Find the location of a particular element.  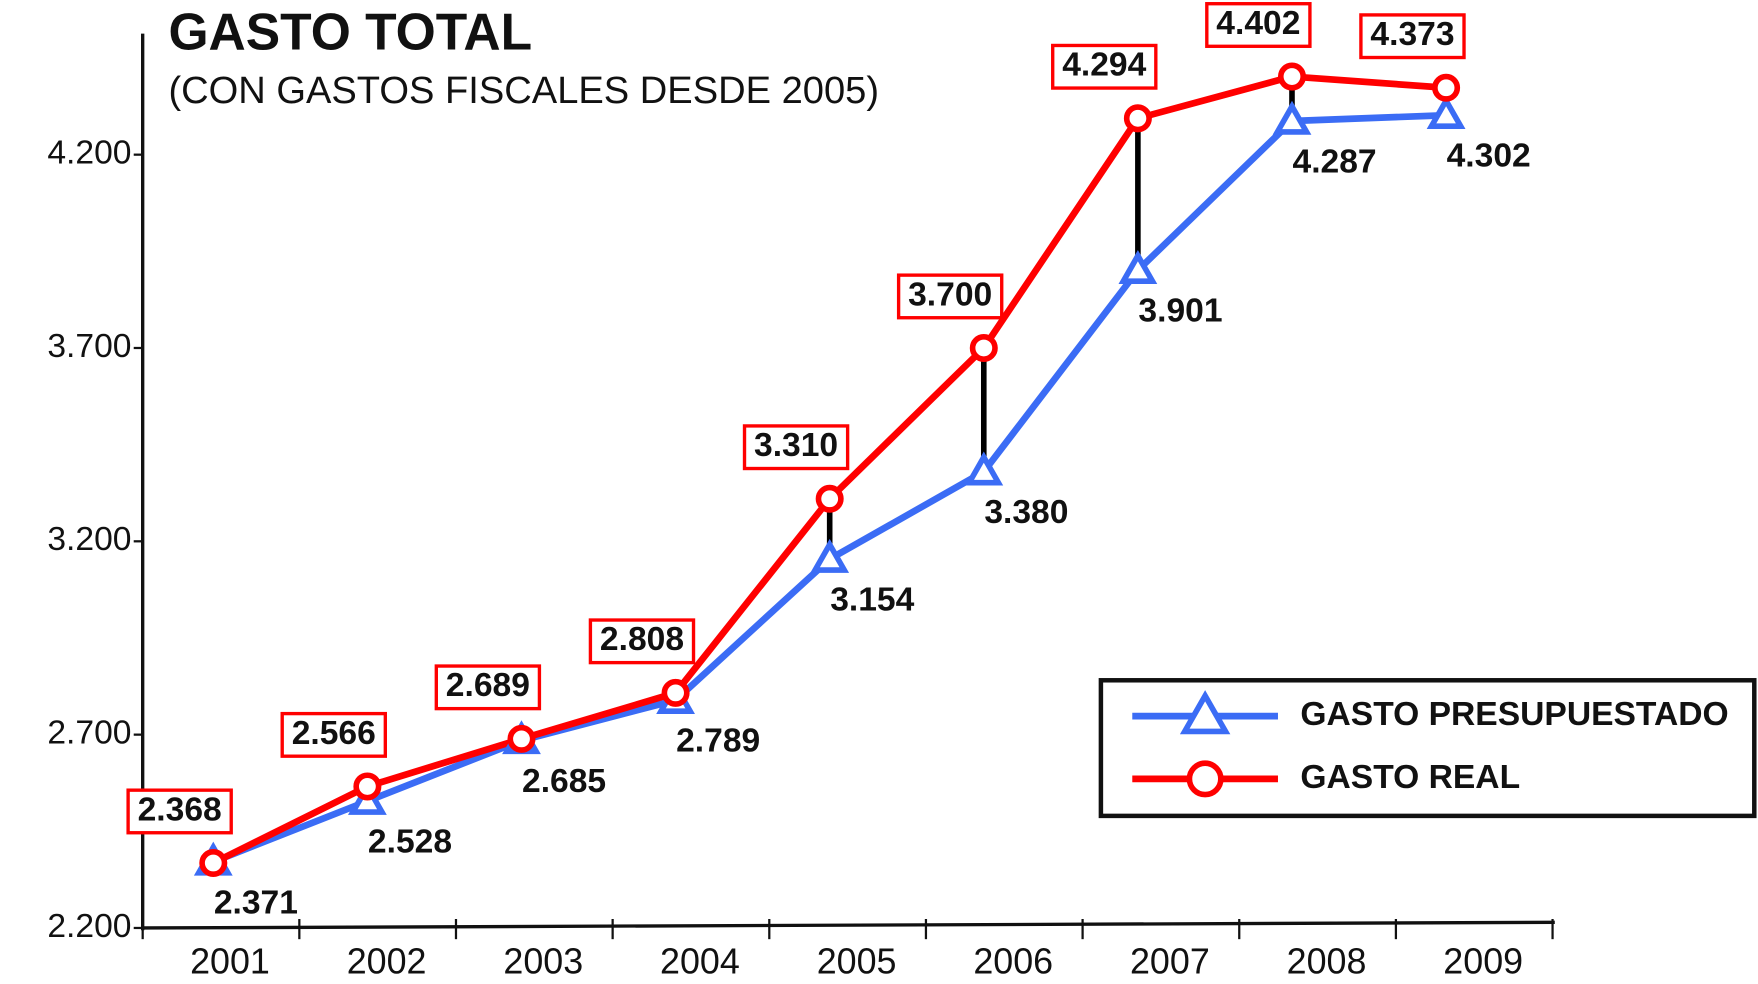

y-tick-label: 2.700 is located at coordinates (89, 733).